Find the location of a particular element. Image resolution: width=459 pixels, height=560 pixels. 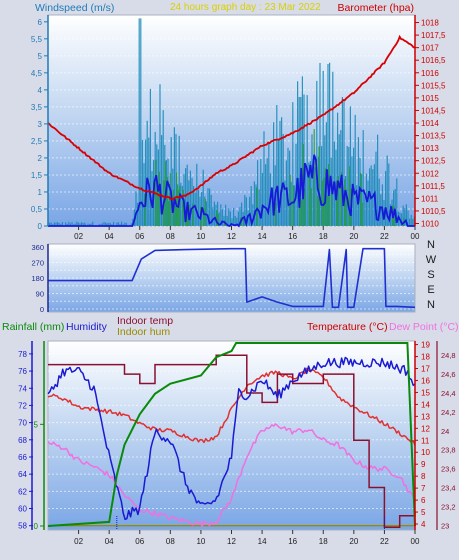

x-tick-label: 22 is located at coordinates (384, 541).